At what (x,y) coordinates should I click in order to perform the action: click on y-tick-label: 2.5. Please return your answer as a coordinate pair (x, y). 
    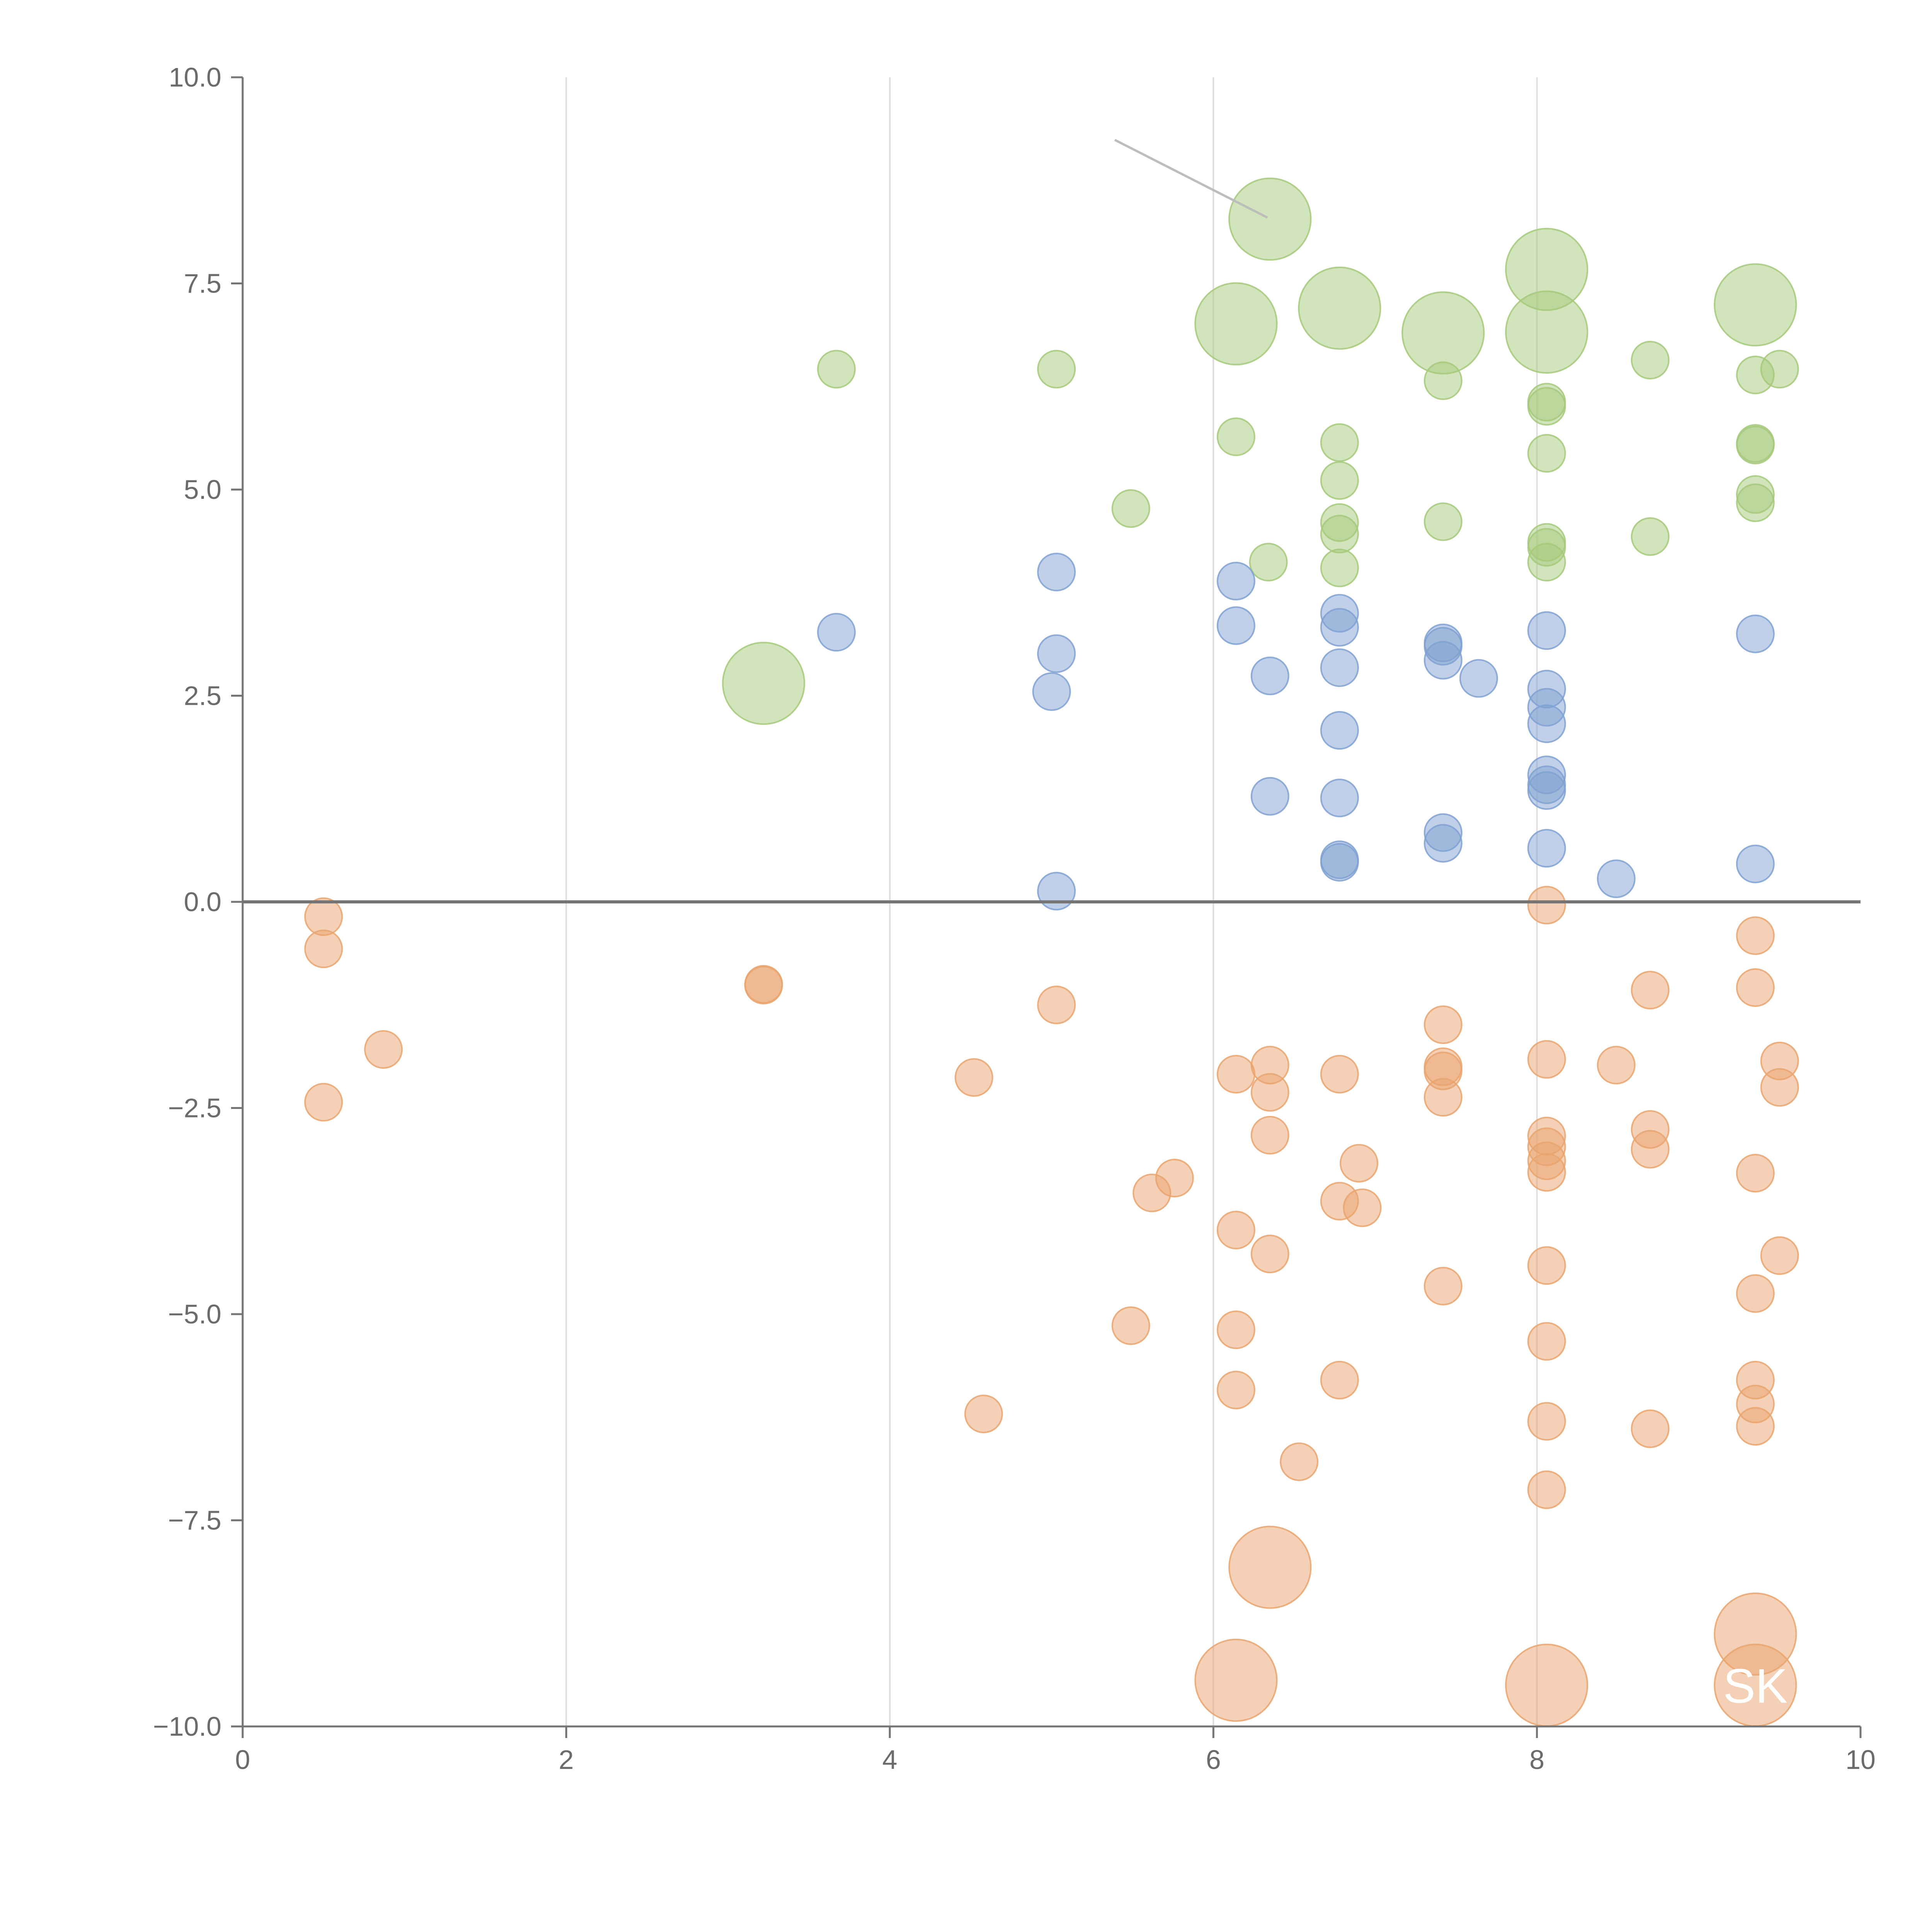
    Looking at the image, I should click on (202, 696).